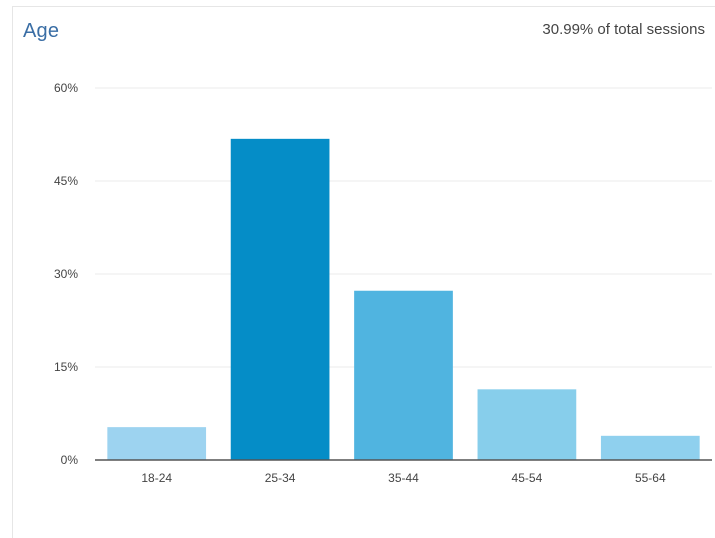 This screenshot has height=538, width=715. What do you see at coordinates (280, 478) in the screenshot?
I see `x-tick-label: 25-34` at bounding box center [280, 478].